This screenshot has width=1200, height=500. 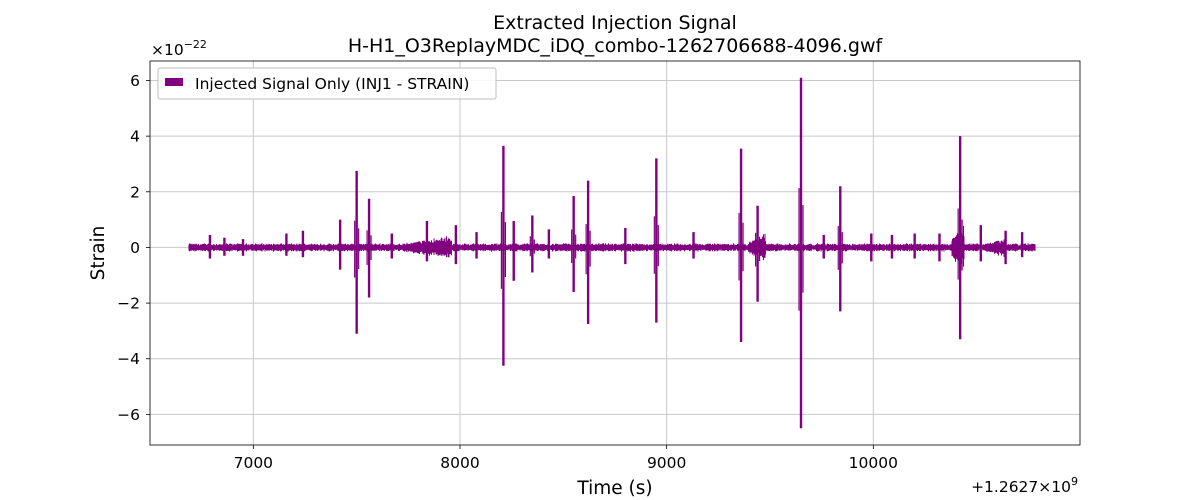 I want to click on y-tick-label-0: −6, so click(x=128, y=415).